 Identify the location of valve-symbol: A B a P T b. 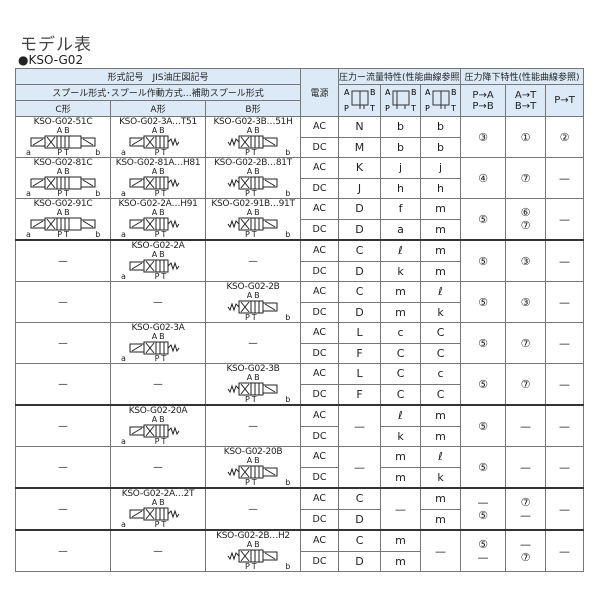
(63, 141).